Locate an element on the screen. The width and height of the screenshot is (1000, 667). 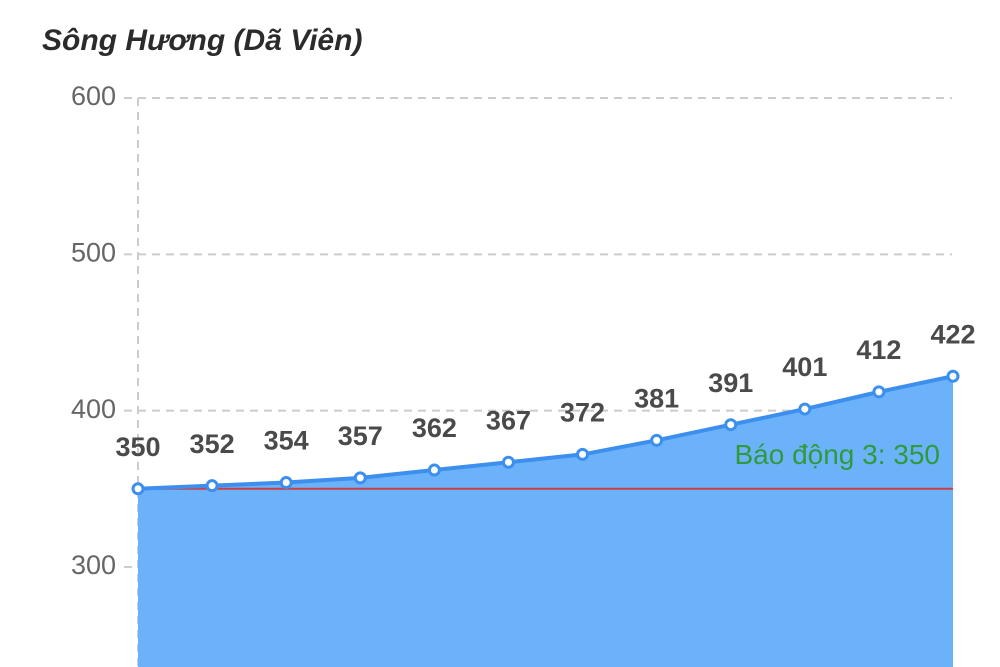
data-label: 367 is located at coordinates (508, 420).